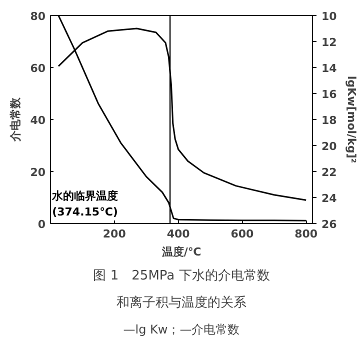 This screenshot has width=360, height=341. What do you see at coordinates (38, 172) in the screenshot?
I see `y-tick-label: 20` at bounding box center [38, 172].